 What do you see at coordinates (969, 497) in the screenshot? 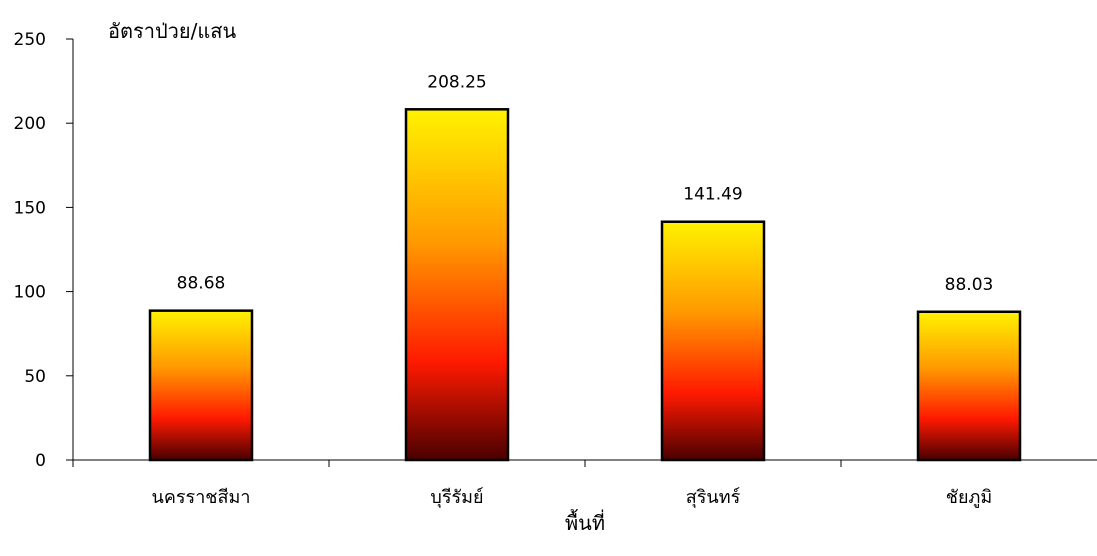
I see `x-category-label: ชัยภูมิ` at bounding box center [969, 497].